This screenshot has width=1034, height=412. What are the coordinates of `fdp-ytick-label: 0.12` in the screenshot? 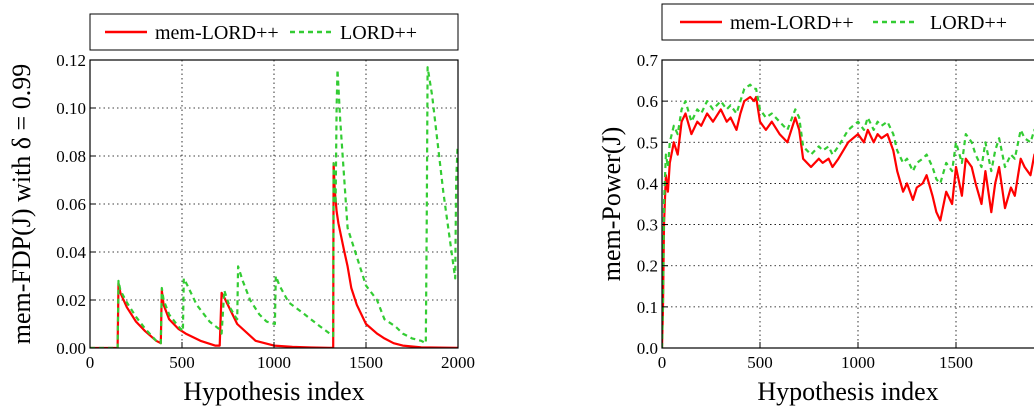 It's located at (71, 60).